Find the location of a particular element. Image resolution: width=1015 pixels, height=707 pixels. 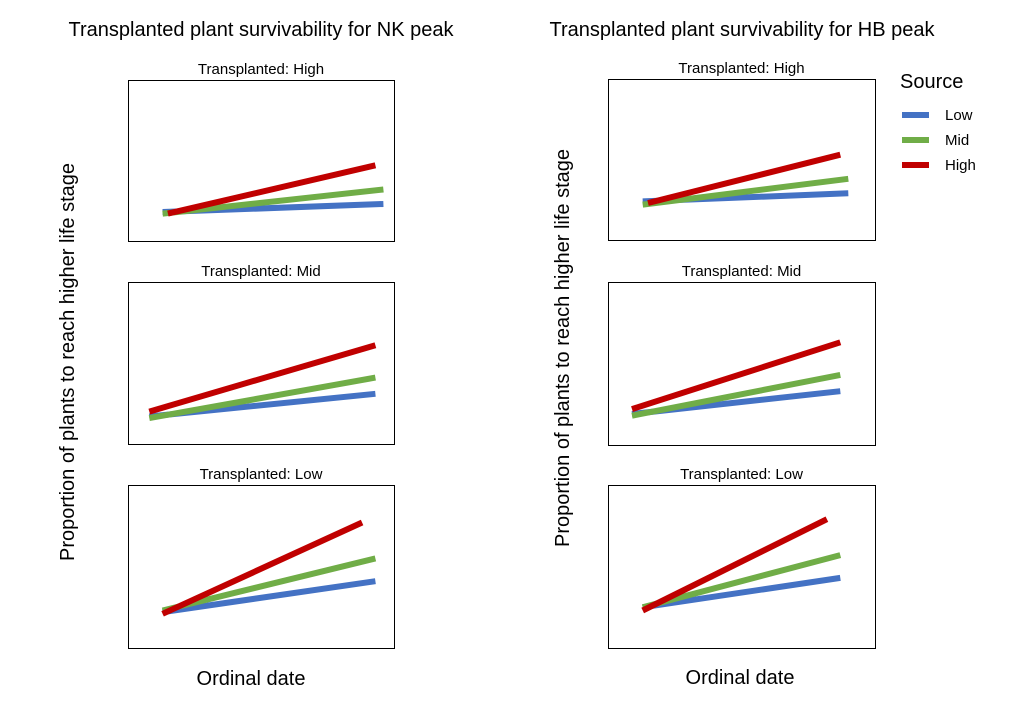

panel-hb-3: Transplanted: Low is located at coordinates (742, 557).